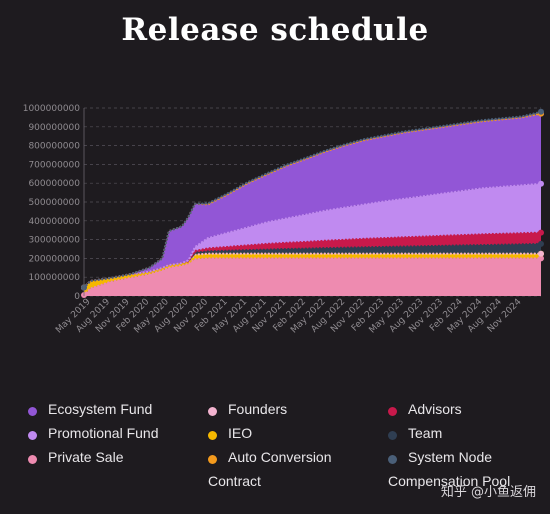 Image resolution: width=550 pixels, height=514 pixels. Describe the element at coordinates (275, 30) in the screenshot. I see `chart-title: Release schedule` at that location.